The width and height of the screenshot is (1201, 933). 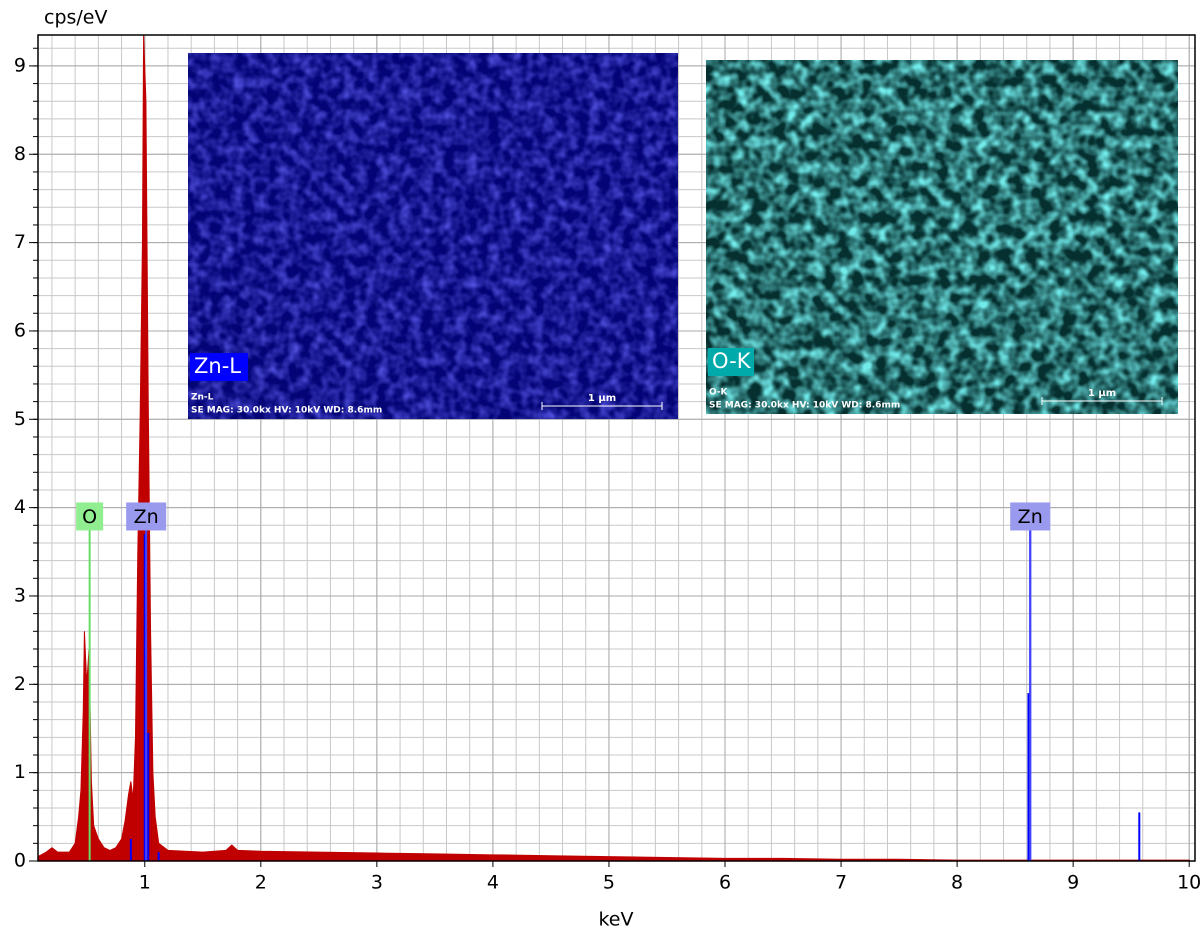 What do you see at coordinates (20, 684) in the screenshot?
I see `y-tick-label: 2` at bounding box center [20, 684].